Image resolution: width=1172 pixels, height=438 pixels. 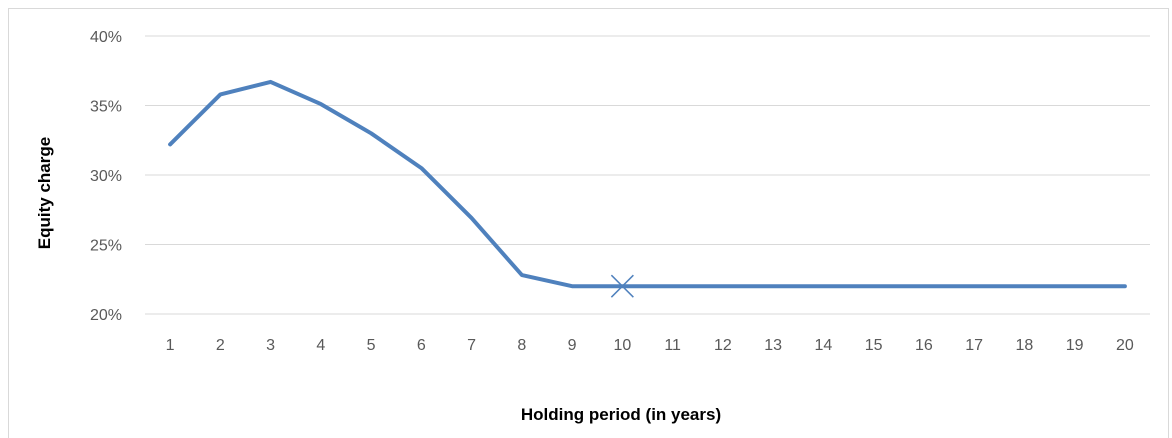 I want to click on x-tick-label: 14, so click(x=823, y=345).